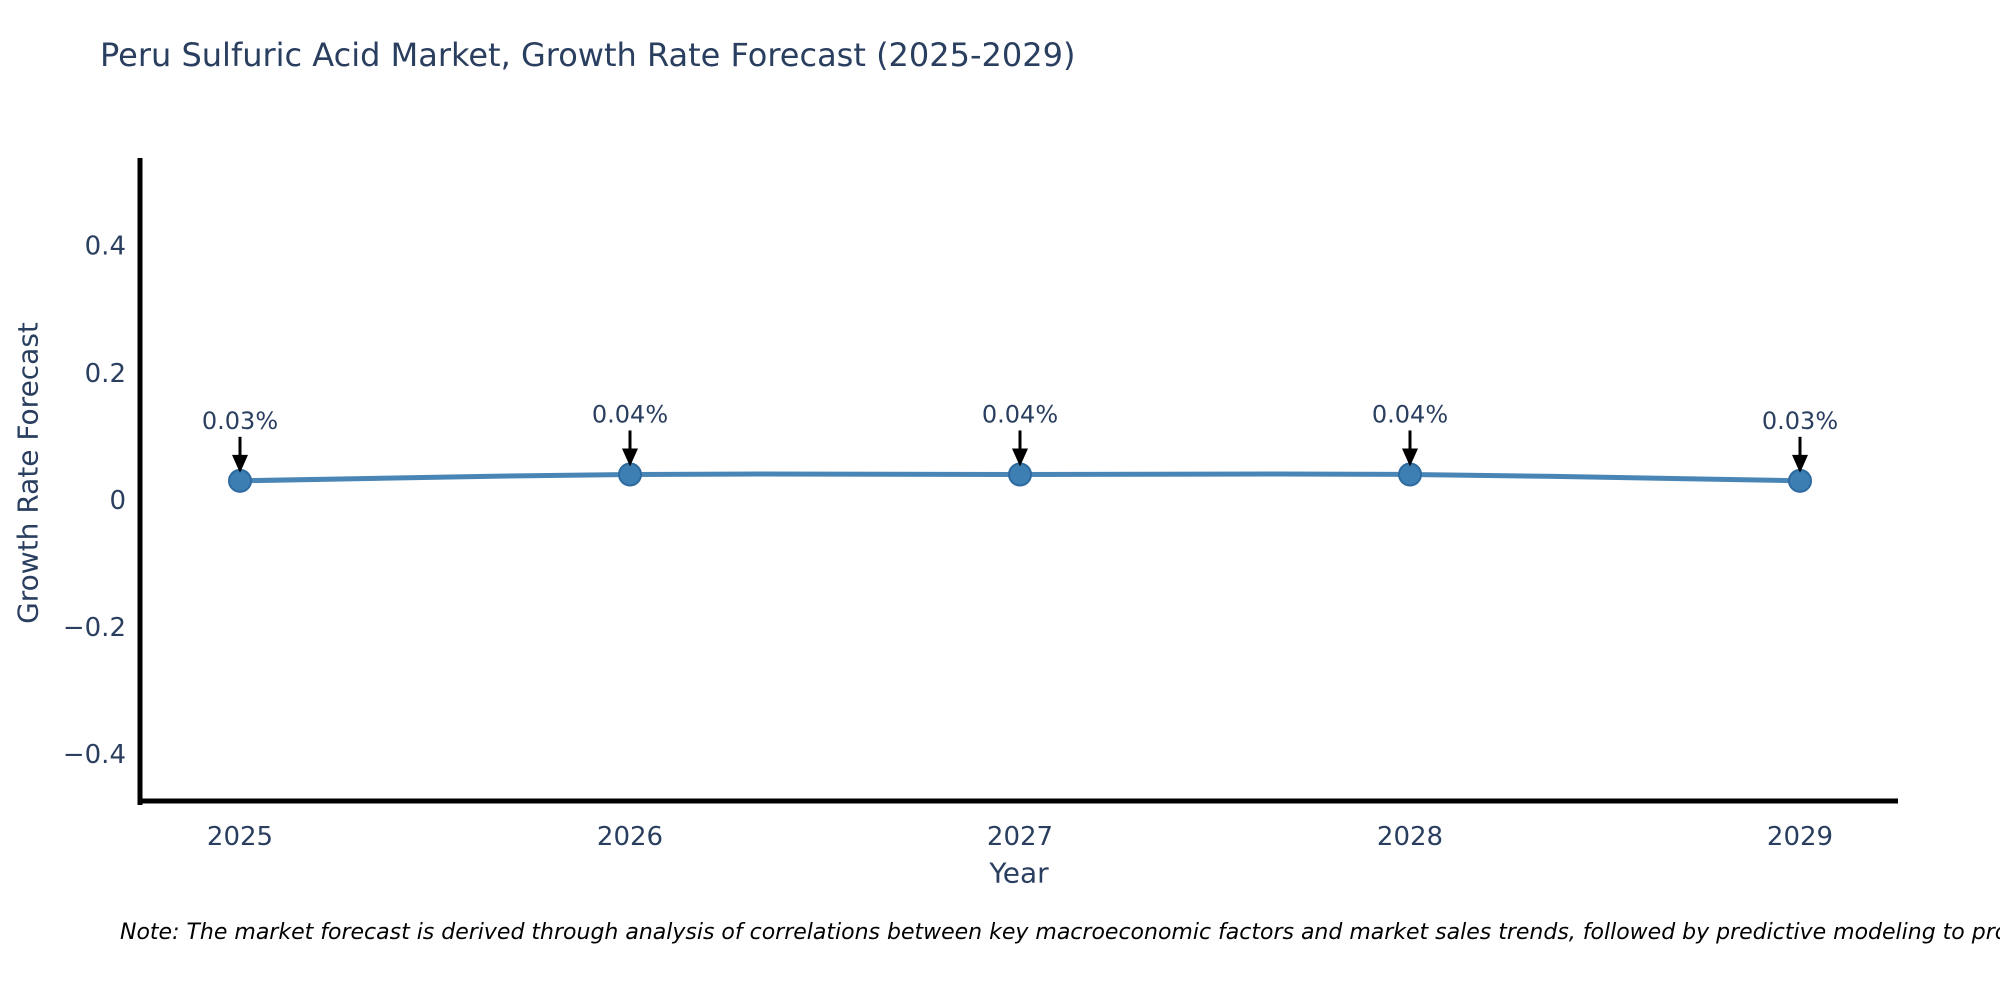  What do you see at coordinates (94, 628) in the screenshot?
I see `y-tick-label: −0.2` at bounding box center [94, 628].